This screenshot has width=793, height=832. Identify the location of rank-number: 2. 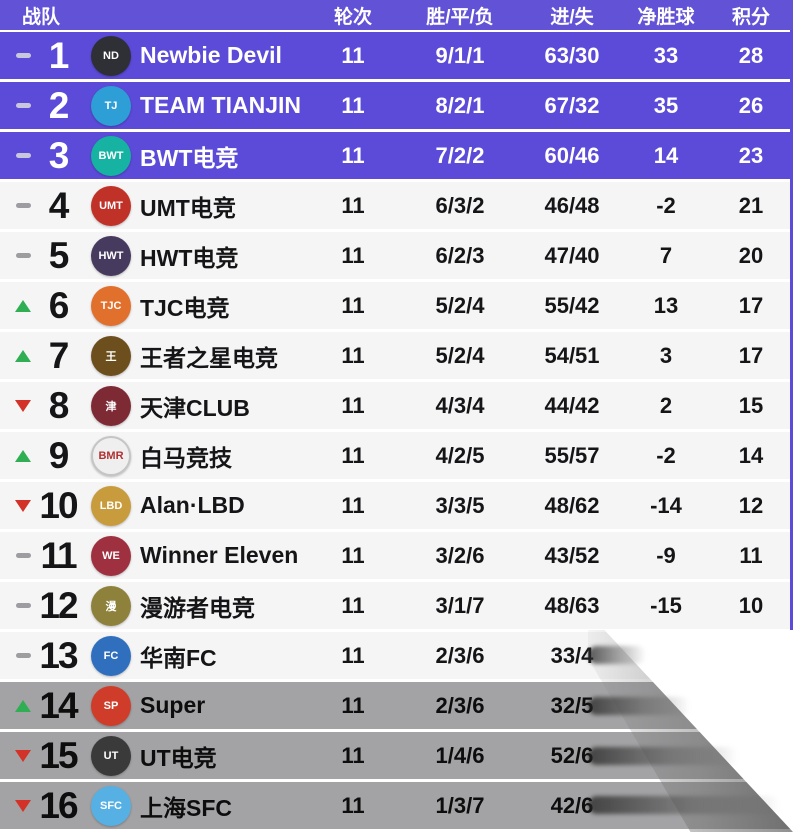
(59, 105).